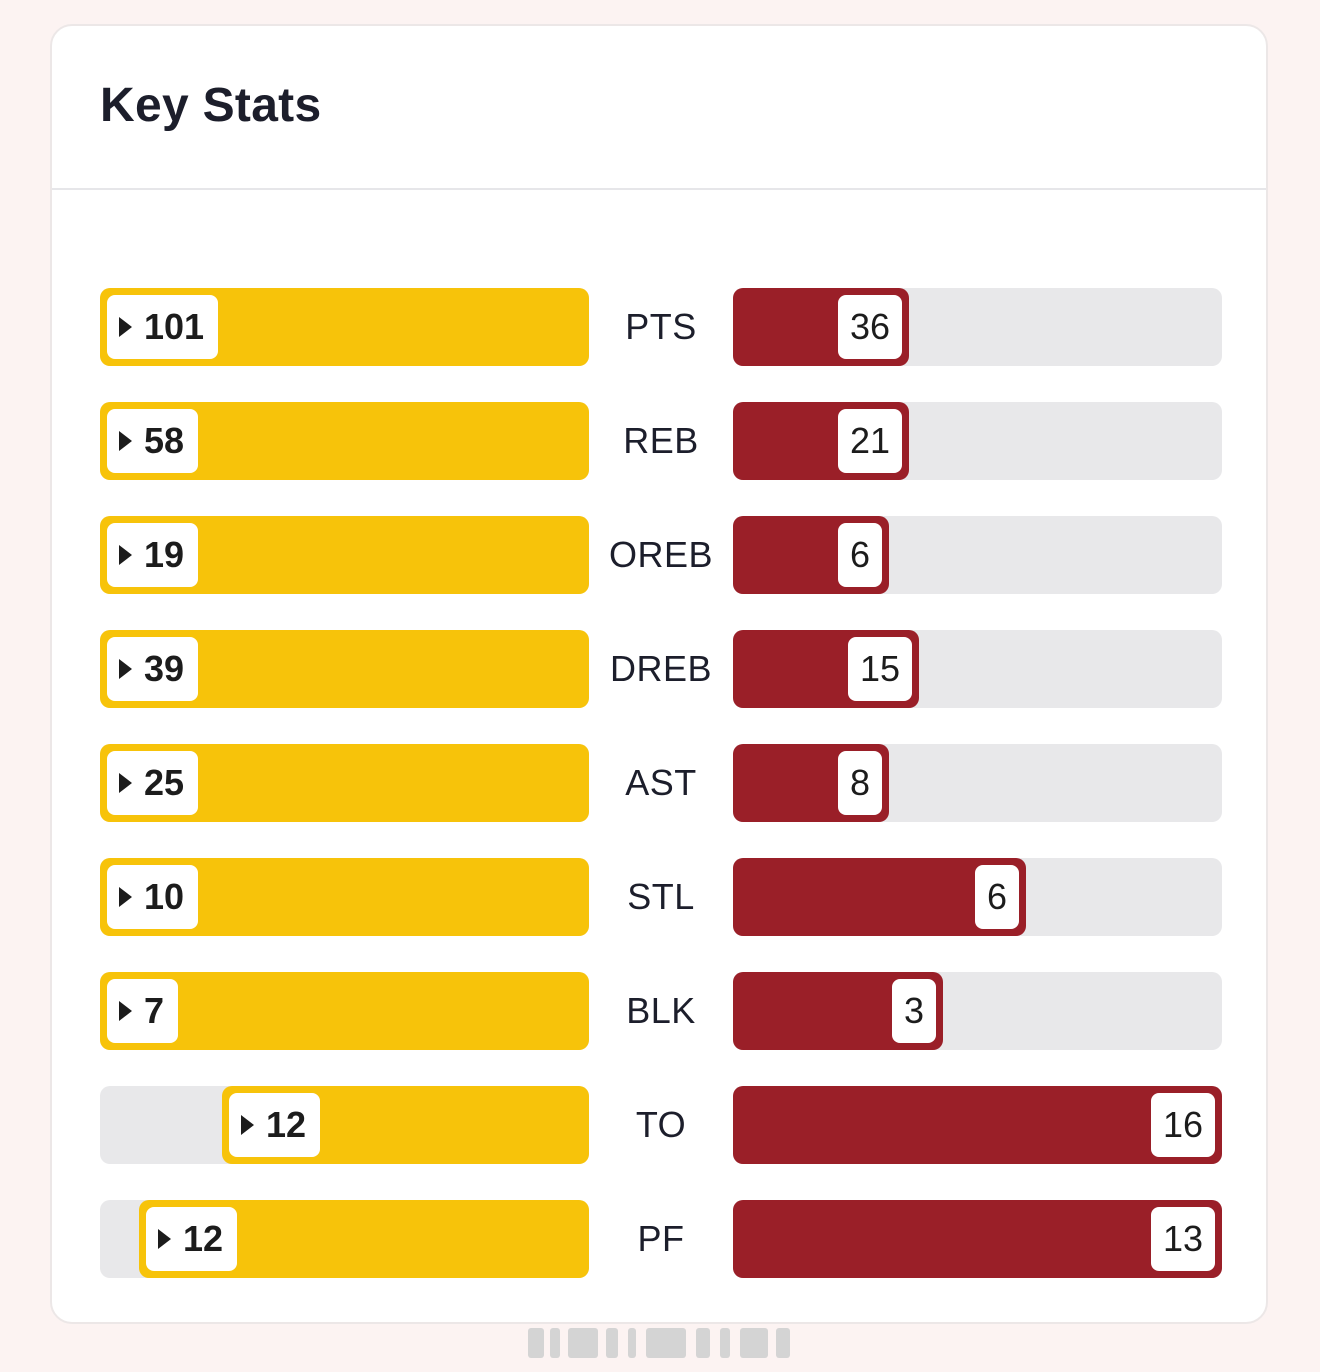 The width and height of the screenshot is (1320, 1372). I want to click on left-value-dreb: 39, so click(164, 668).